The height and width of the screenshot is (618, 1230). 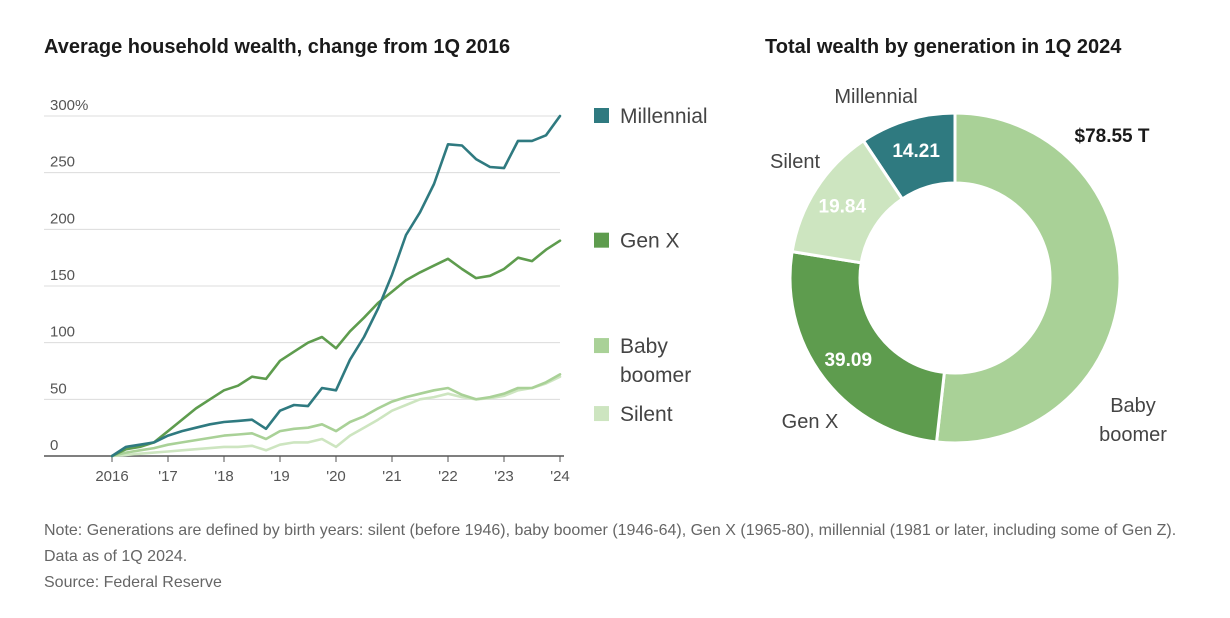 What do you see at coordinates (448, 476) in the screenshot?
I see `x-tick-label: '22` at bounding box center [448, 476].